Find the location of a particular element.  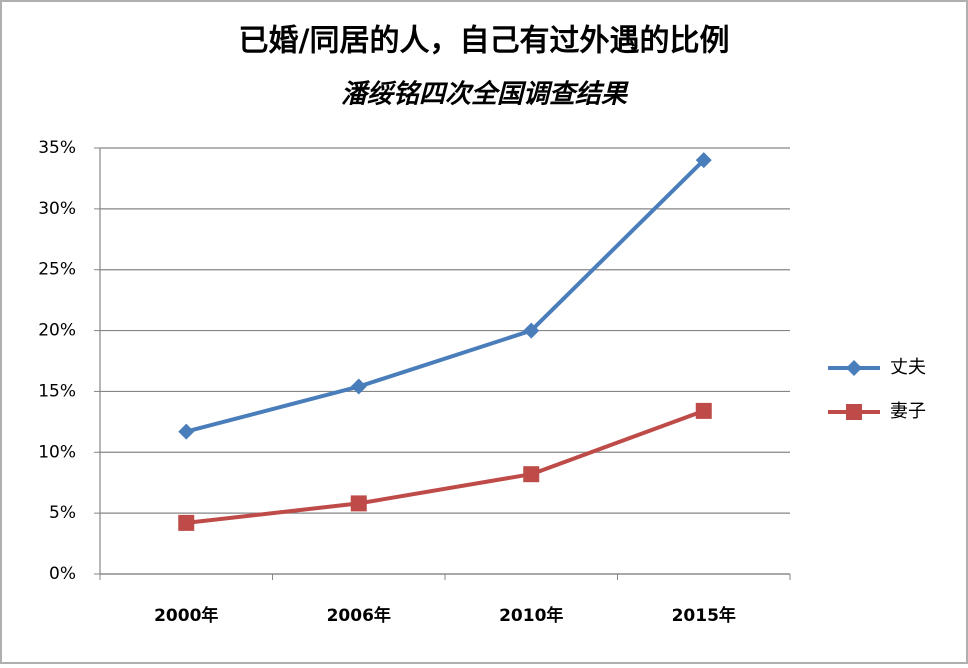

legend-label: 丈夫 is located at coordinates (908, 367).